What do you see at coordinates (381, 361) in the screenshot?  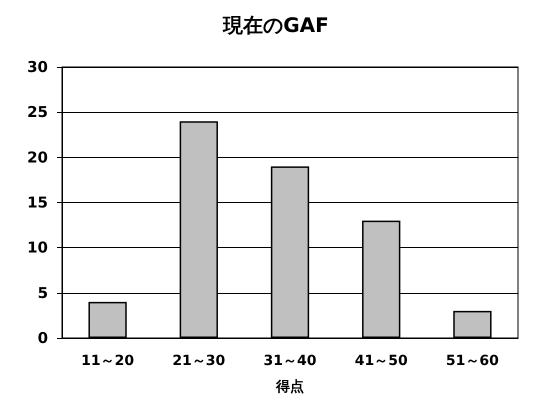 I see `x-tick-label: 41～50` at bounding box center [381, 361].